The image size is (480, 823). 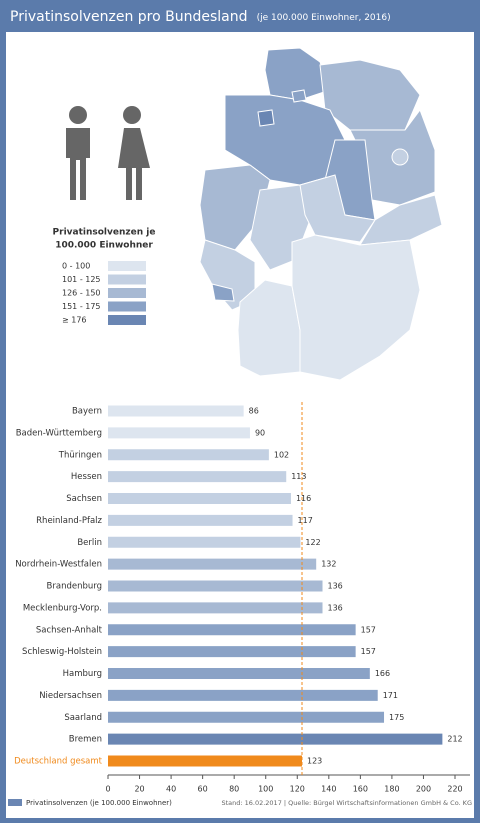 What do you see at coordinates (74, 320) in the screenshot?
I see `legend-label: ≥ 176` at bounding box center [74, 320].